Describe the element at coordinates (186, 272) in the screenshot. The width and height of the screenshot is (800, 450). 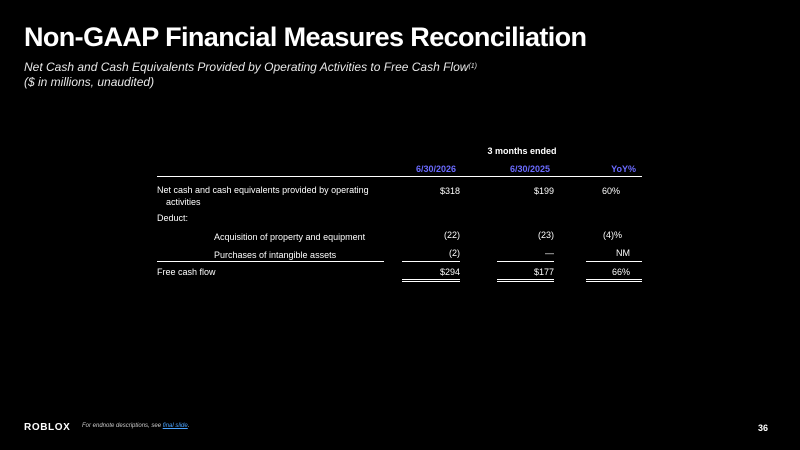
I see `row-label-fcf: Free cash flow` at that location.